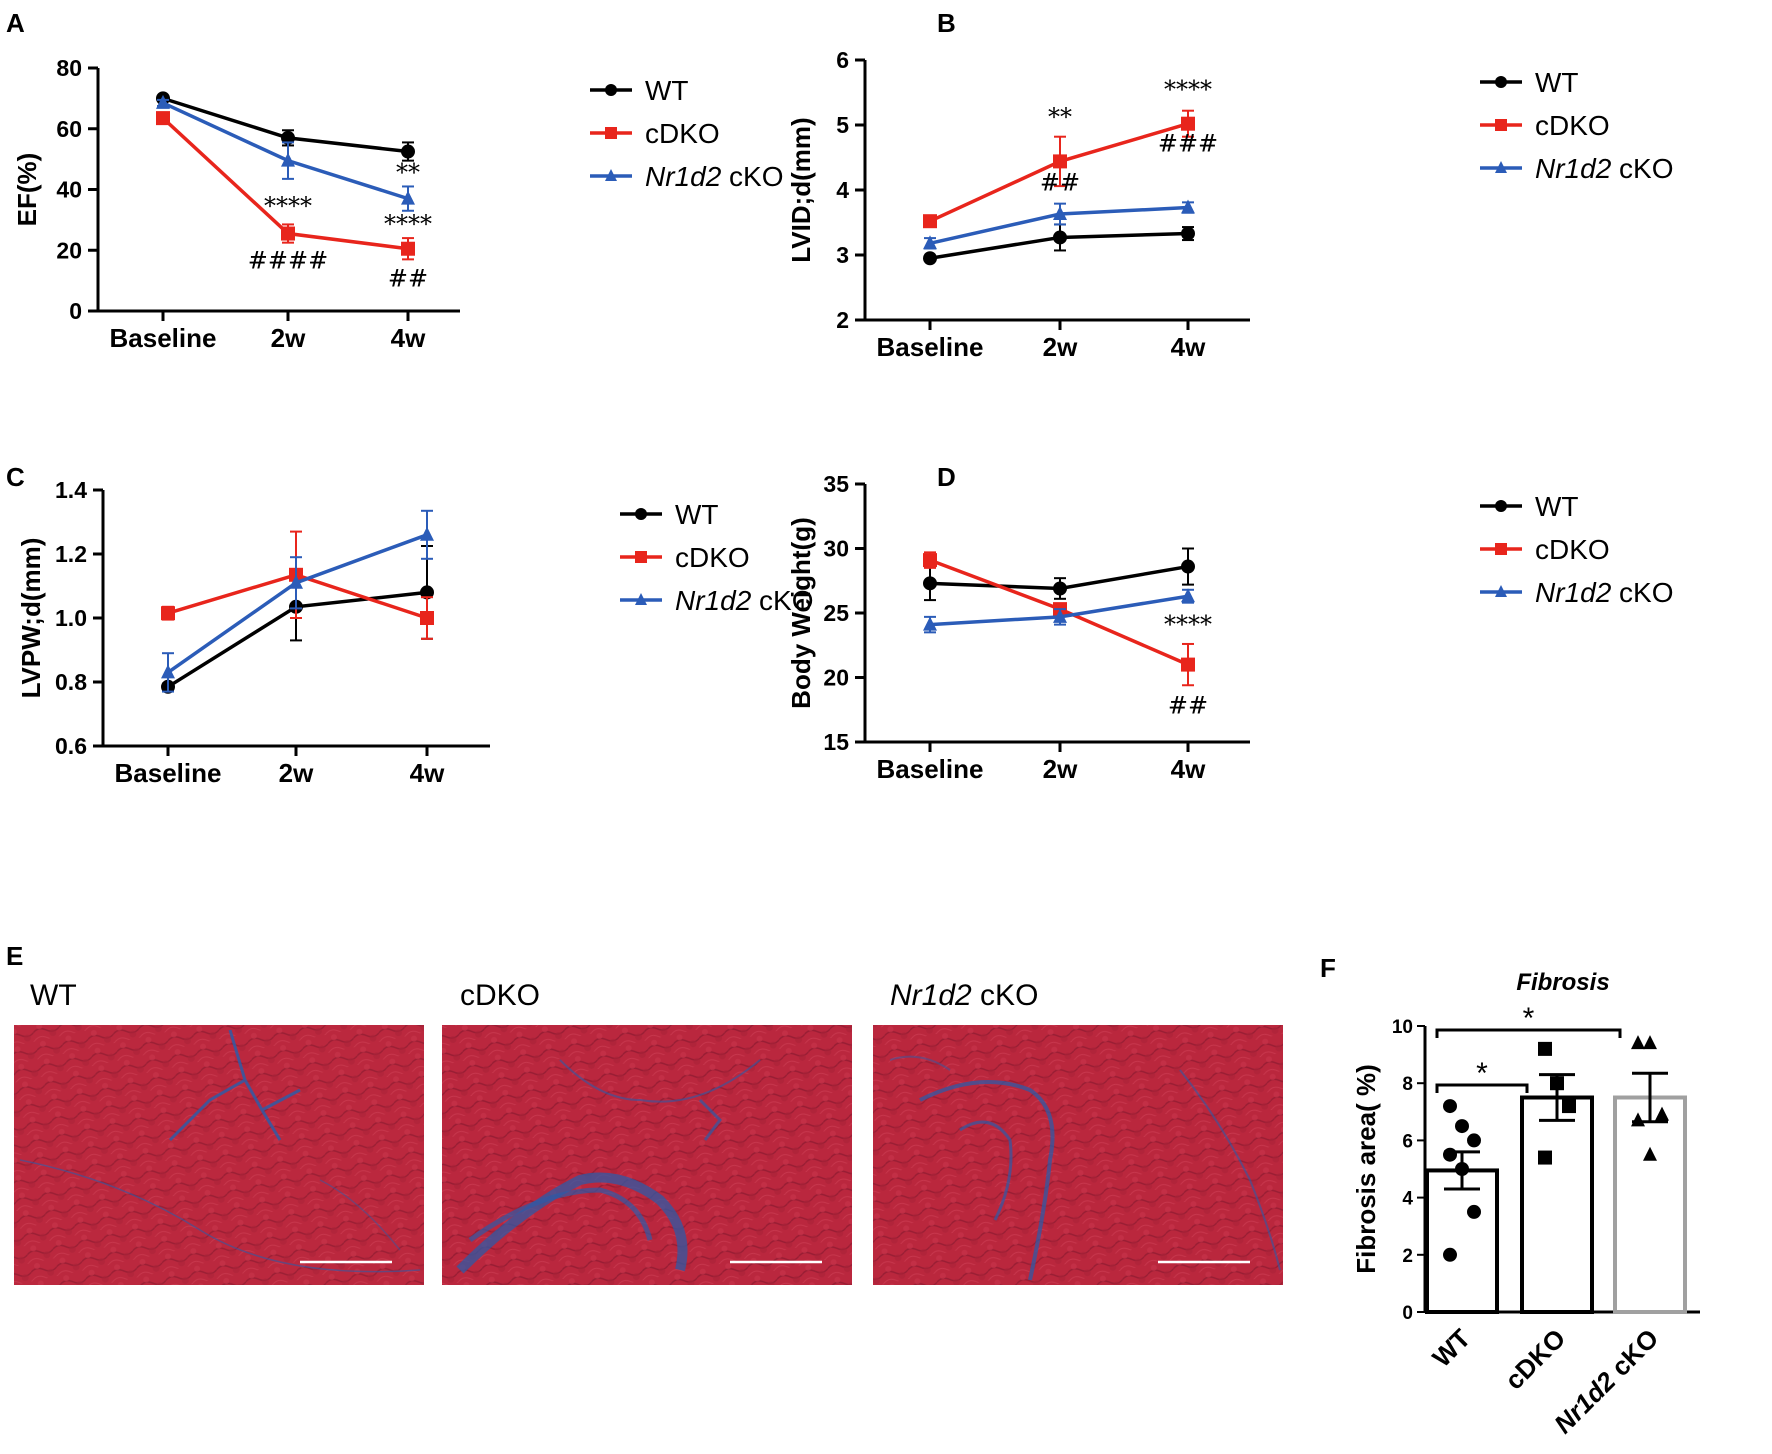  Describe the element at coordinates (946, 23) in the screenshot. I see `panel-letter-b: B` at that location.